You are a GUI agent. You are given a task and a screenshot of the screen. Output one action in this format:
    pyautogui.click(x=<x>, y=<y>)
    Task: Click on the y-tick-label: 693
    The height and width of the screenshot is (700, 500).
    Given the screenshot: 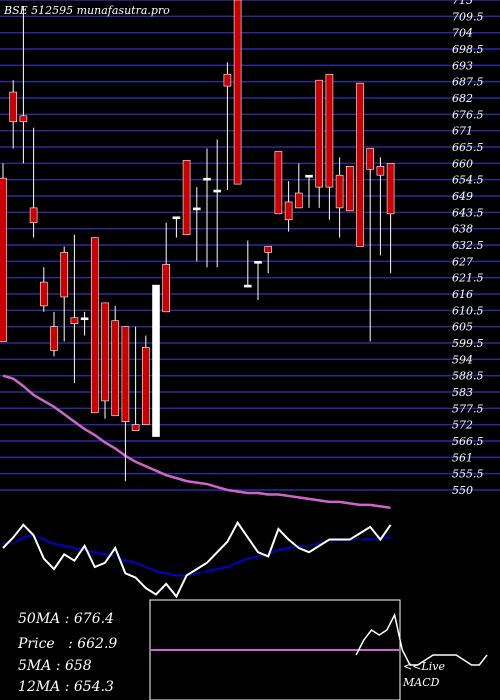 What is the action you would take?
    pyautogui.click(x=462, y=65)
    